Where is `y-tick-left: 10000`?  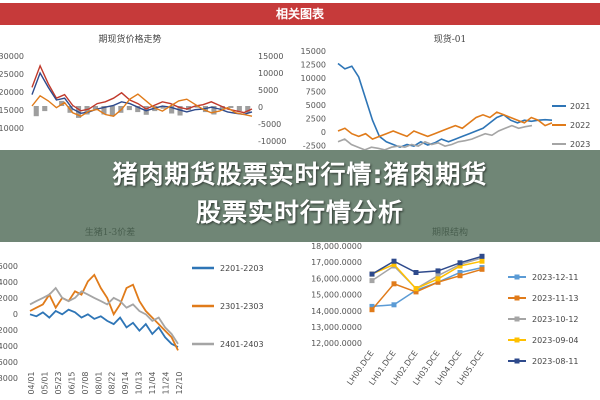
y-tick-left: 10000 is located at coordinates (12, 128).